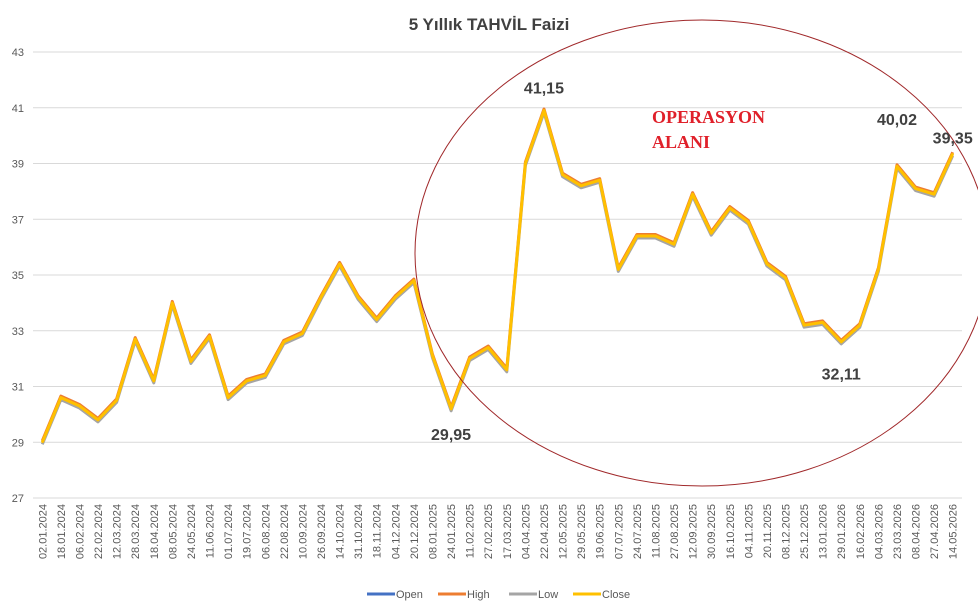  What do you see at coordinates (18, 443) in the screenshot?
I see `y-tick-label: 29` at bounding box center [18, 443].